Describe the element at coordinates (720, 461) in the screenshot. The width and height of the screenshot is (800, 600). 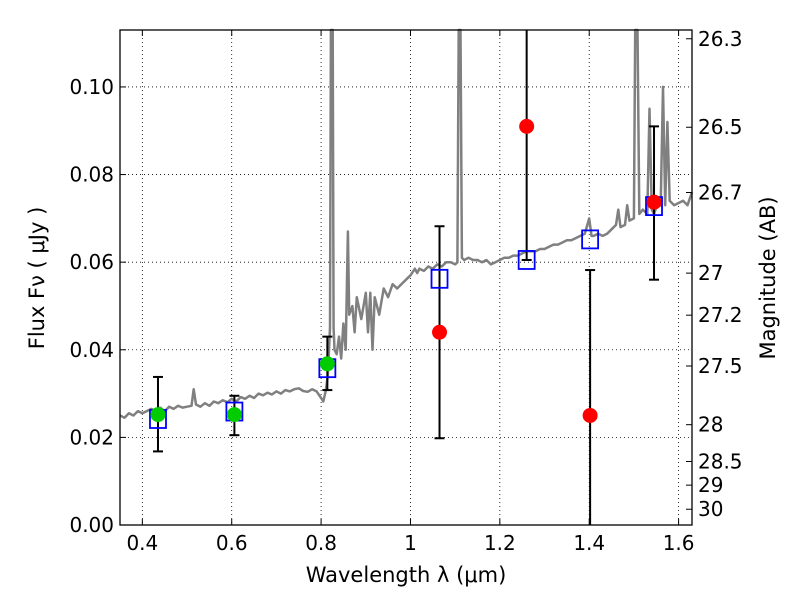
I see `magnitude-tick-label: 28.5` at that location.